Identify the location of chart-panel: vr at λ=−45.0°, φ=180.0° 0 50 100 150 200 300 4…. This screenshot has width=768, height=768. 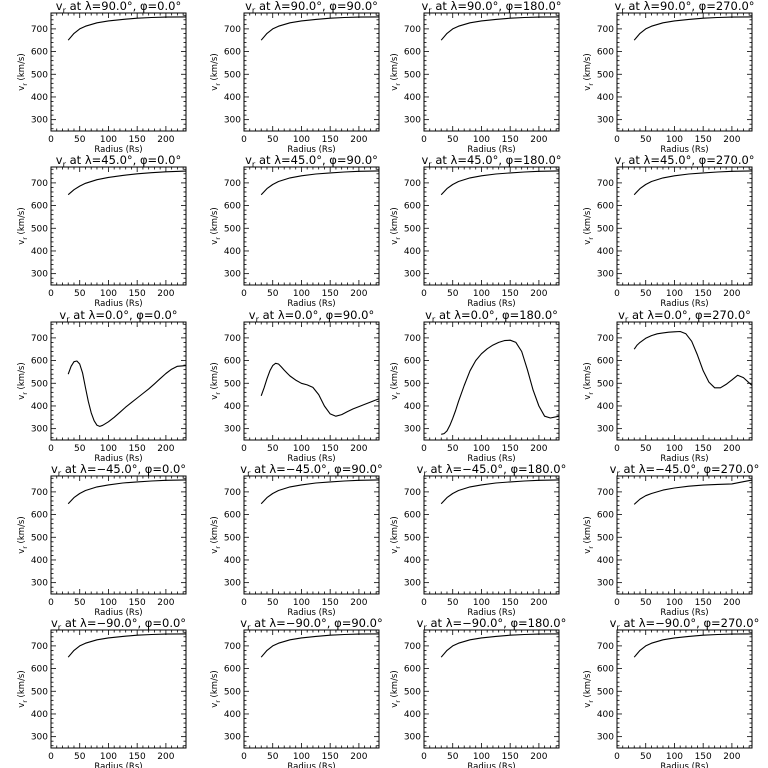
(478, 540).